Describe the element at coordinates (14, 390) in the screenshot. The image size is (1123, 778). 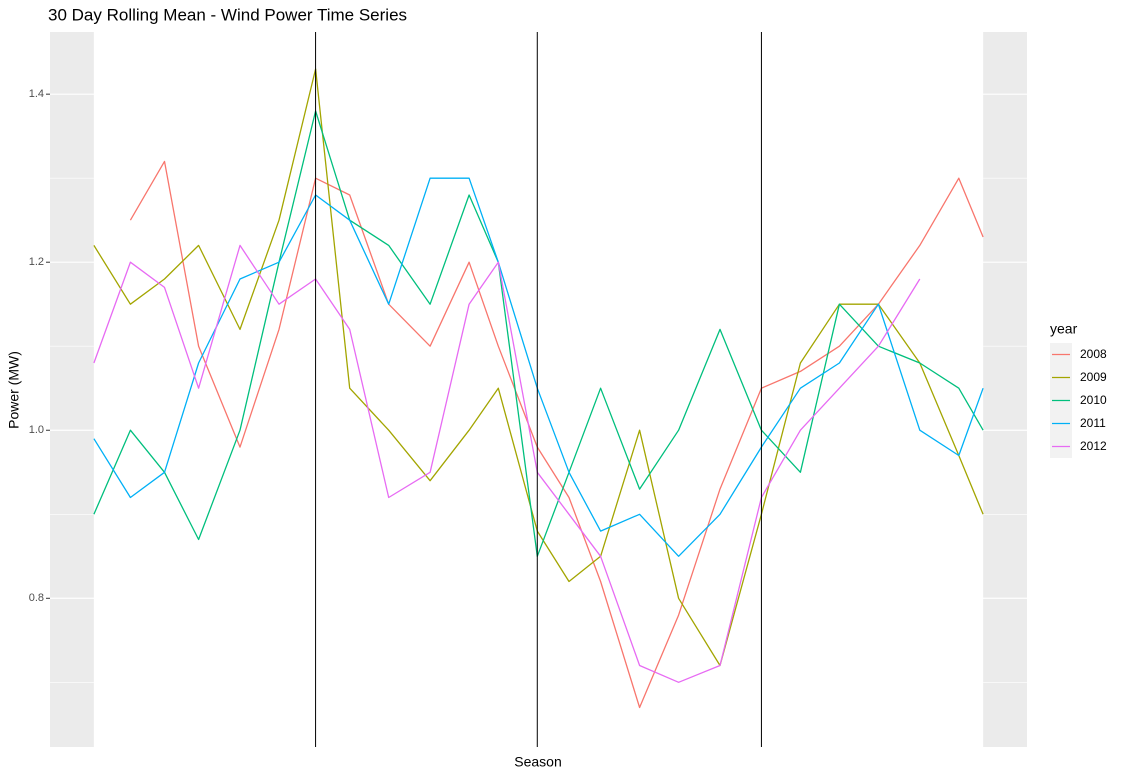
I see `y-axis-title: Power (MW)` at that location.